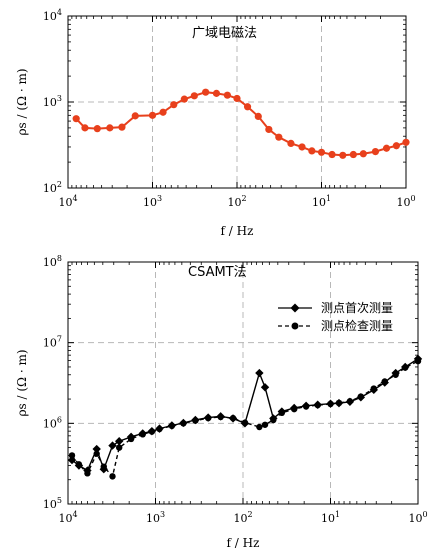  I want to click on c2-xtick-label: 10⁰, so click(417, 517).